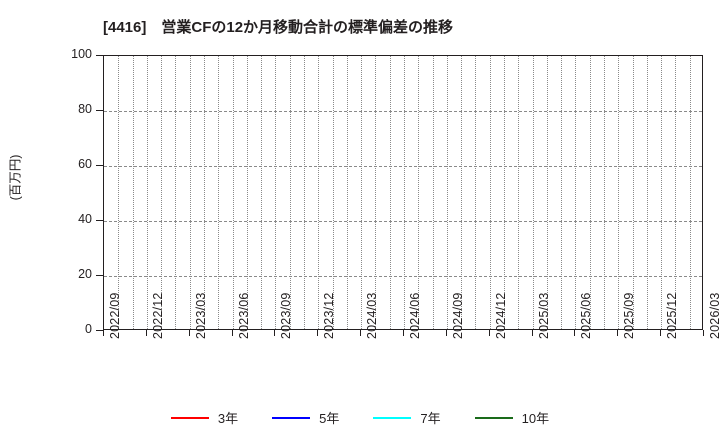 This screenshot has height=440, width=720. Describe the element at coordinates (157, 315) in the screenshot. I see `x-axis-tick-label: 2022/12` at that location.